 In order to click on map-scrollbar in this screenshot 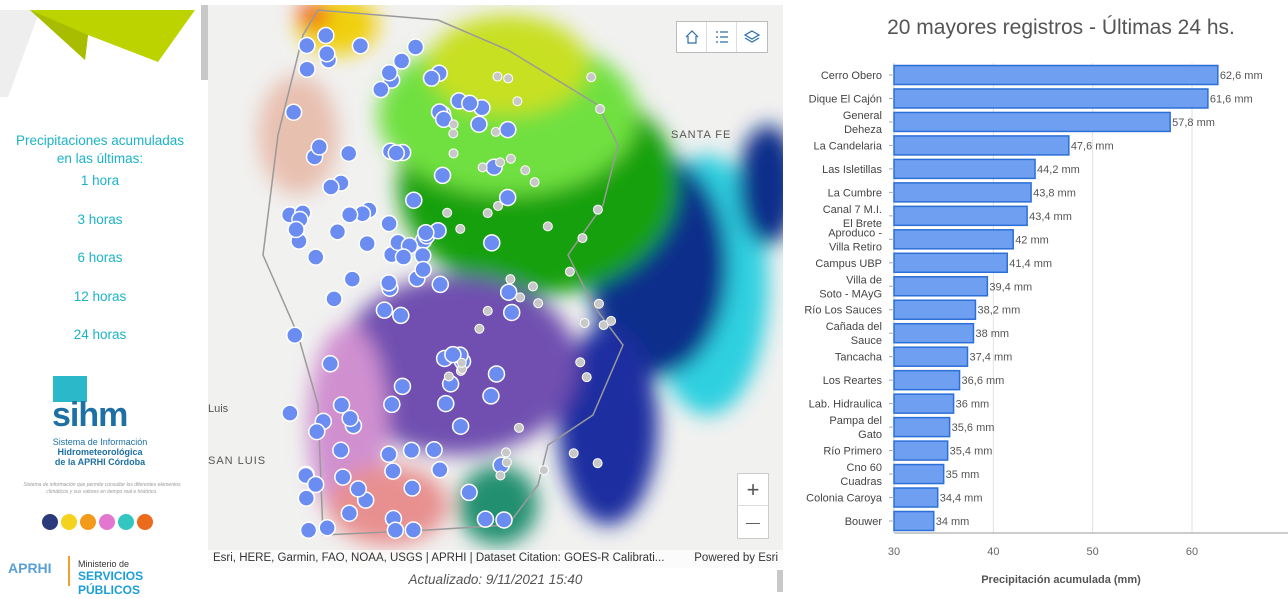, I will do `click(780, 581)`.